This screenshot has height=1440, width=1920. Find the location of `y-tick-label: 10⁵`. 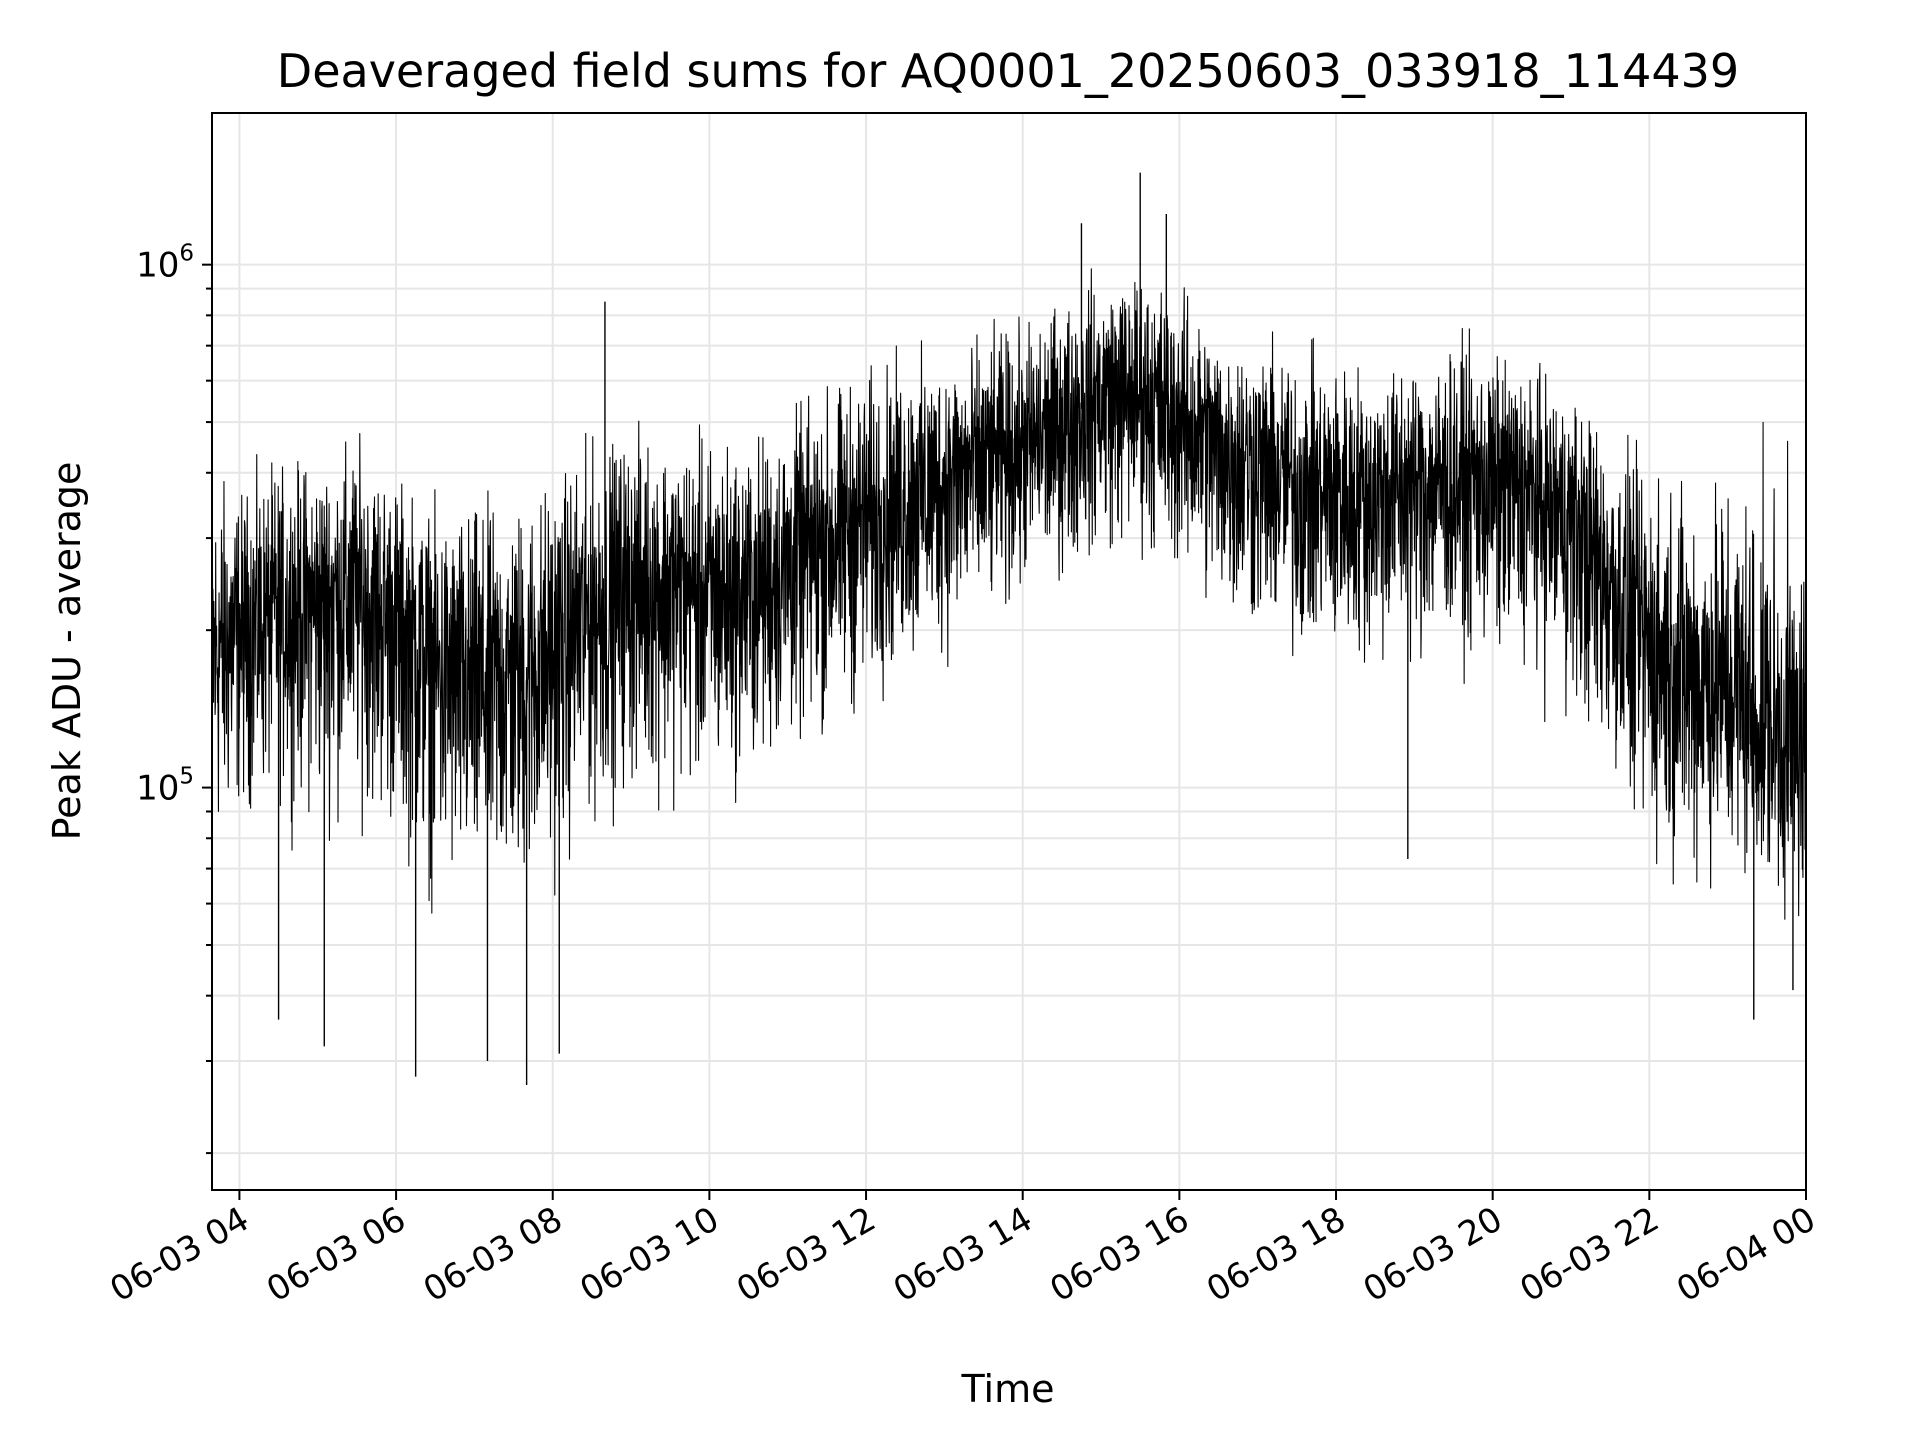

y-tick-label: 10⁵ is located at coordinates (165, 786).